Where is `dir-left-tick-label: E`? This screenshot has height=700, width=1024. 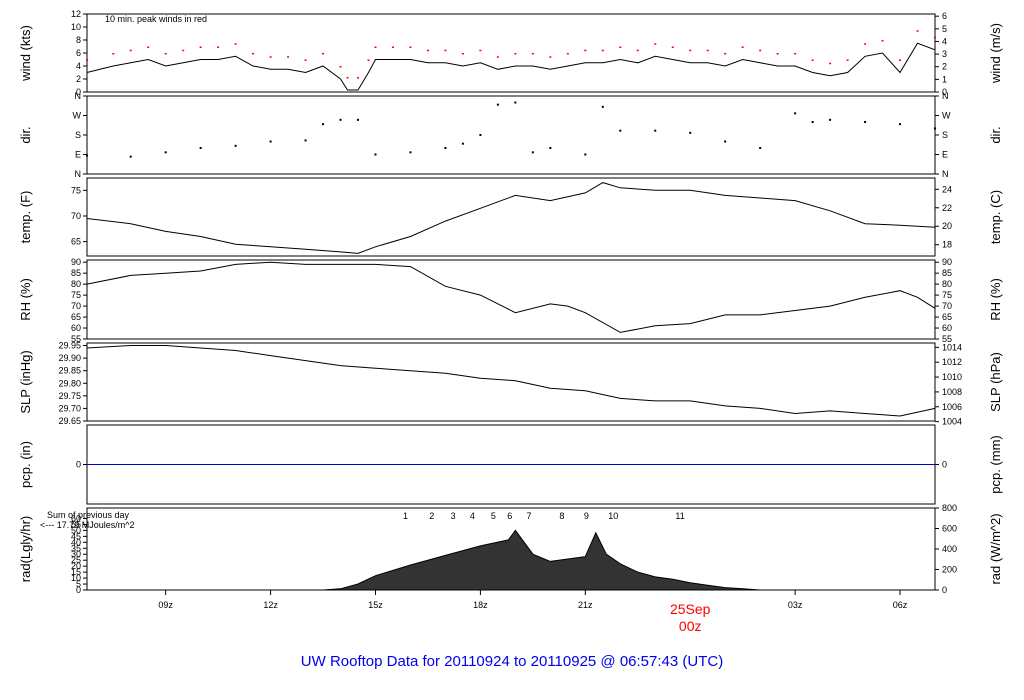
dir-left-tick-label: E is located at coordinates (78, 155).